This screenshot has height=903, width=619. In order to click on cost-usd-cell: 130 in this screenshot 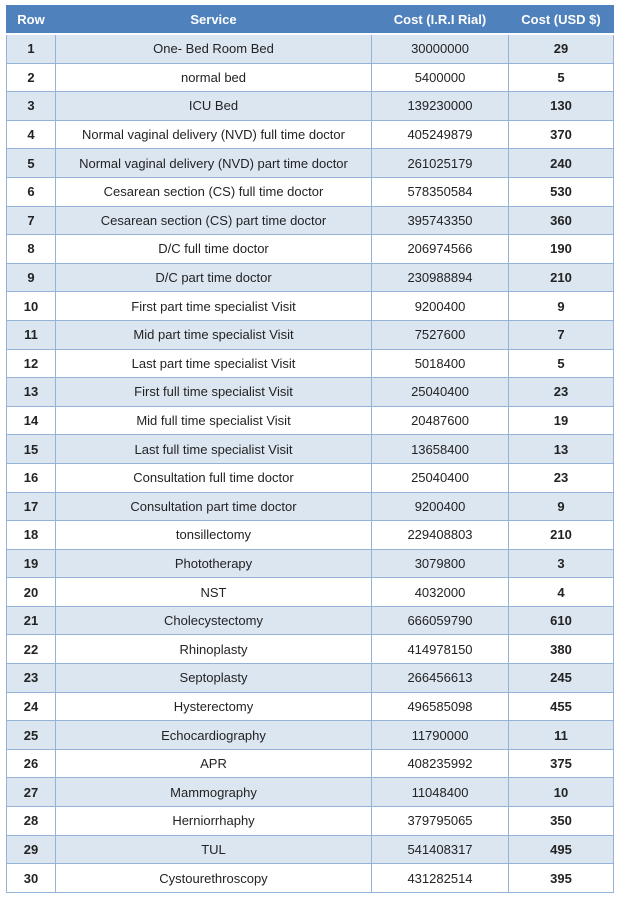, I will do `click(561, 106)`.